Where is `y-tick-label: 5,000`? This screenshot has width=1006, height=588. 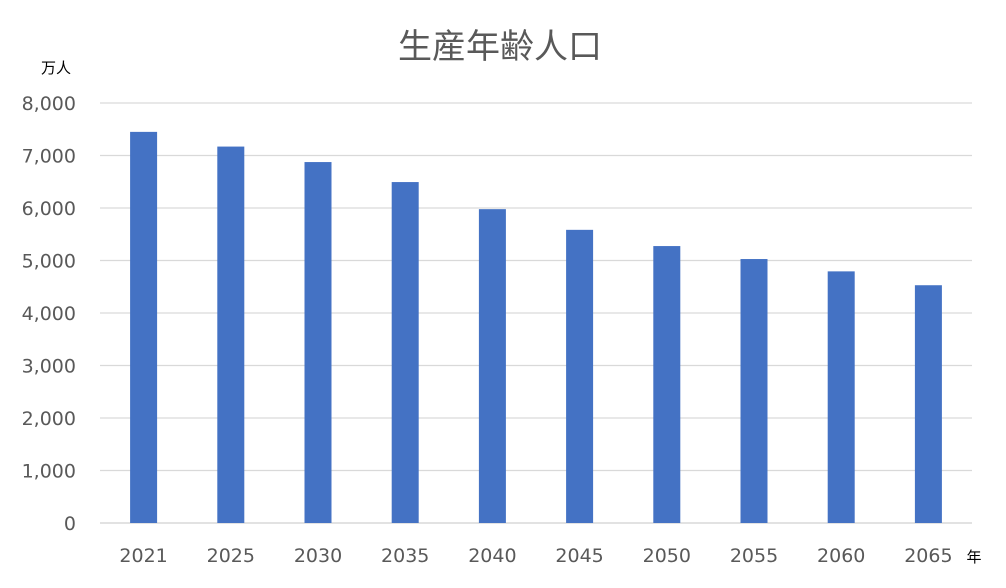
y-tick-label: 5,000 is located at coordinates (49, 262).